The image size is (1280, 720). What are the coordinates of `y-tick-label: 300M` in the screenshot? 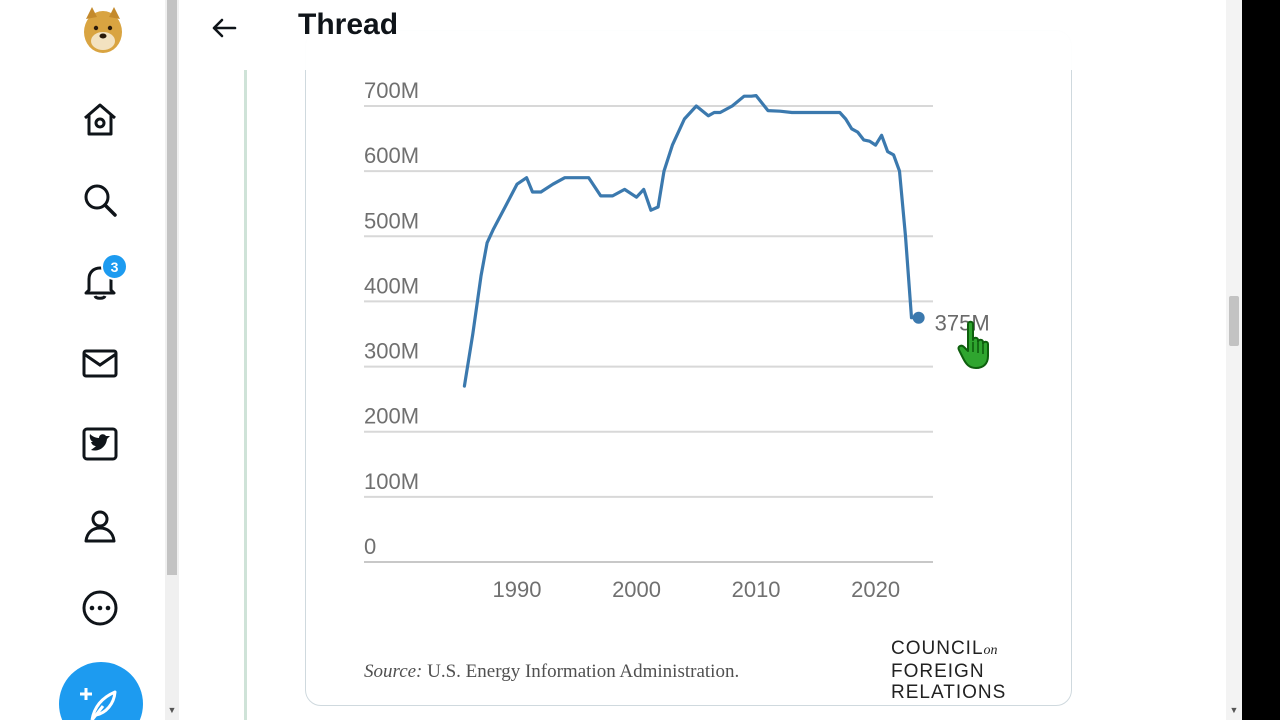 It's located at (391, 351).